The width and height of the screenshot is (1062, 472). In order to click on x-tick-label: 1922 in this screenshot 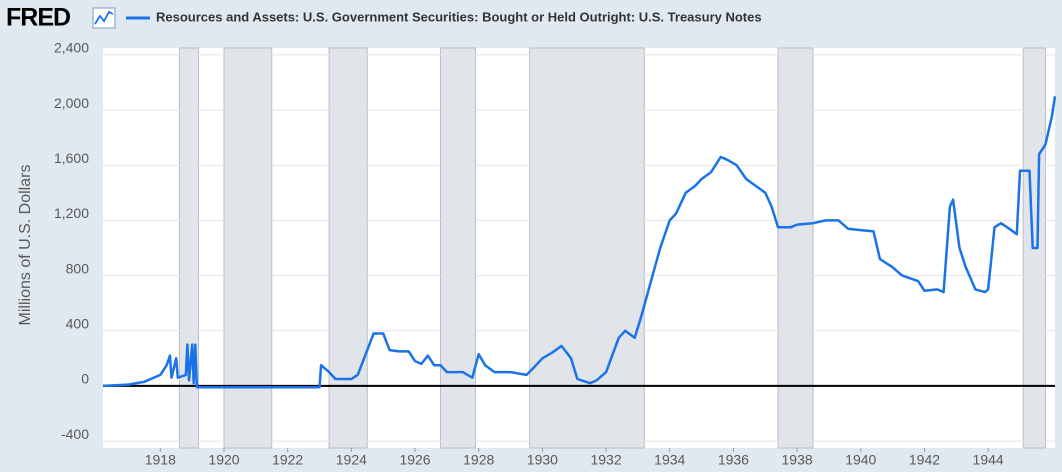, I will do `click(287, 460)`.